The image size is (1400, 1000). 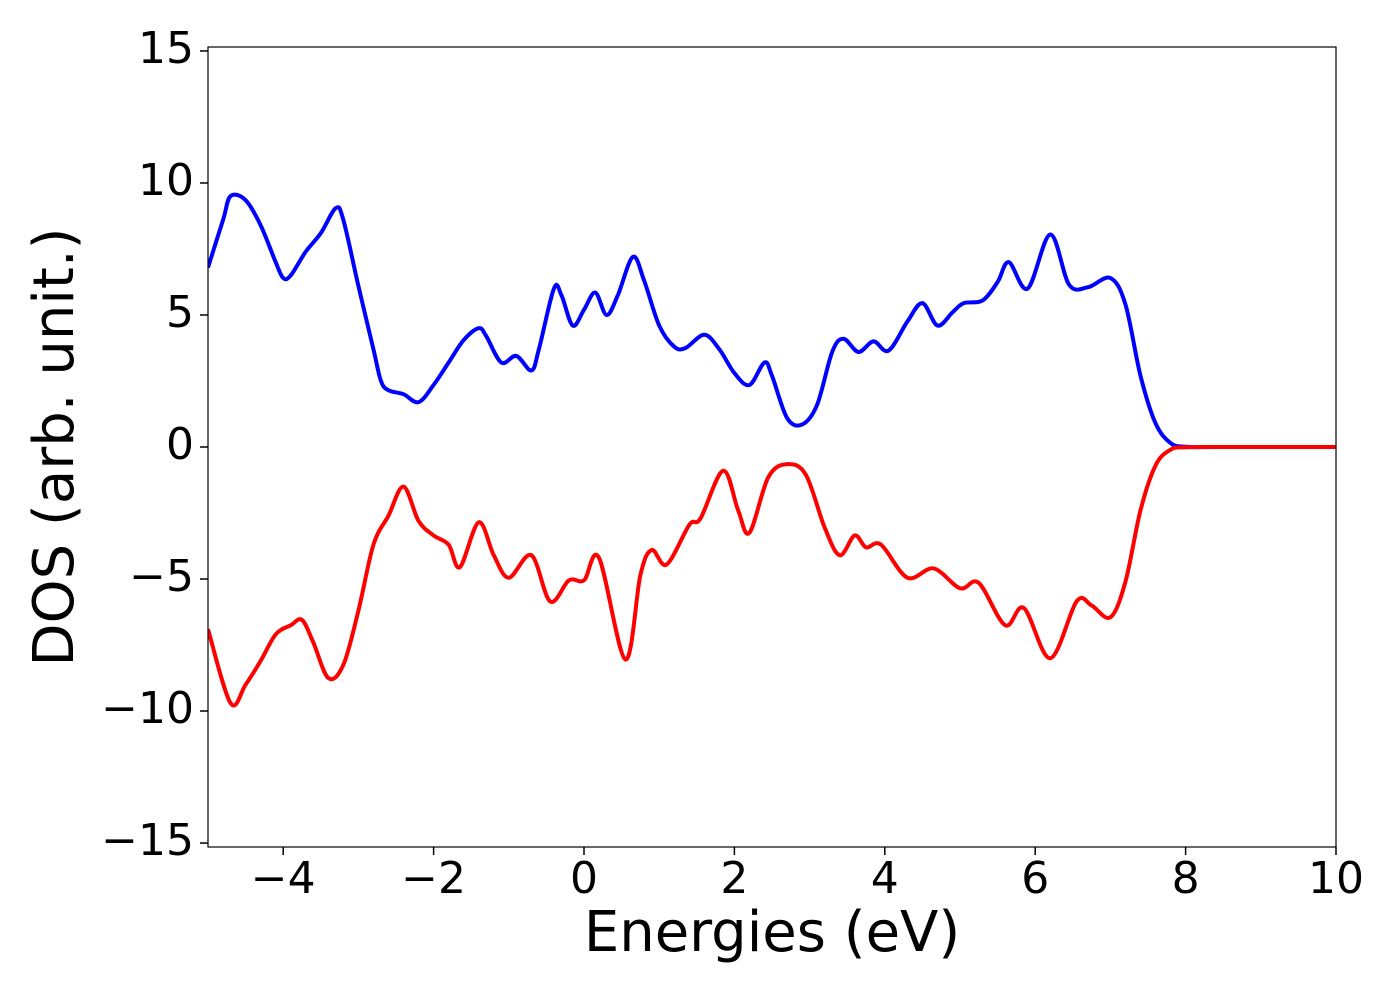 I want to click on y-tick-label: −10, so click(x=147, y=708).